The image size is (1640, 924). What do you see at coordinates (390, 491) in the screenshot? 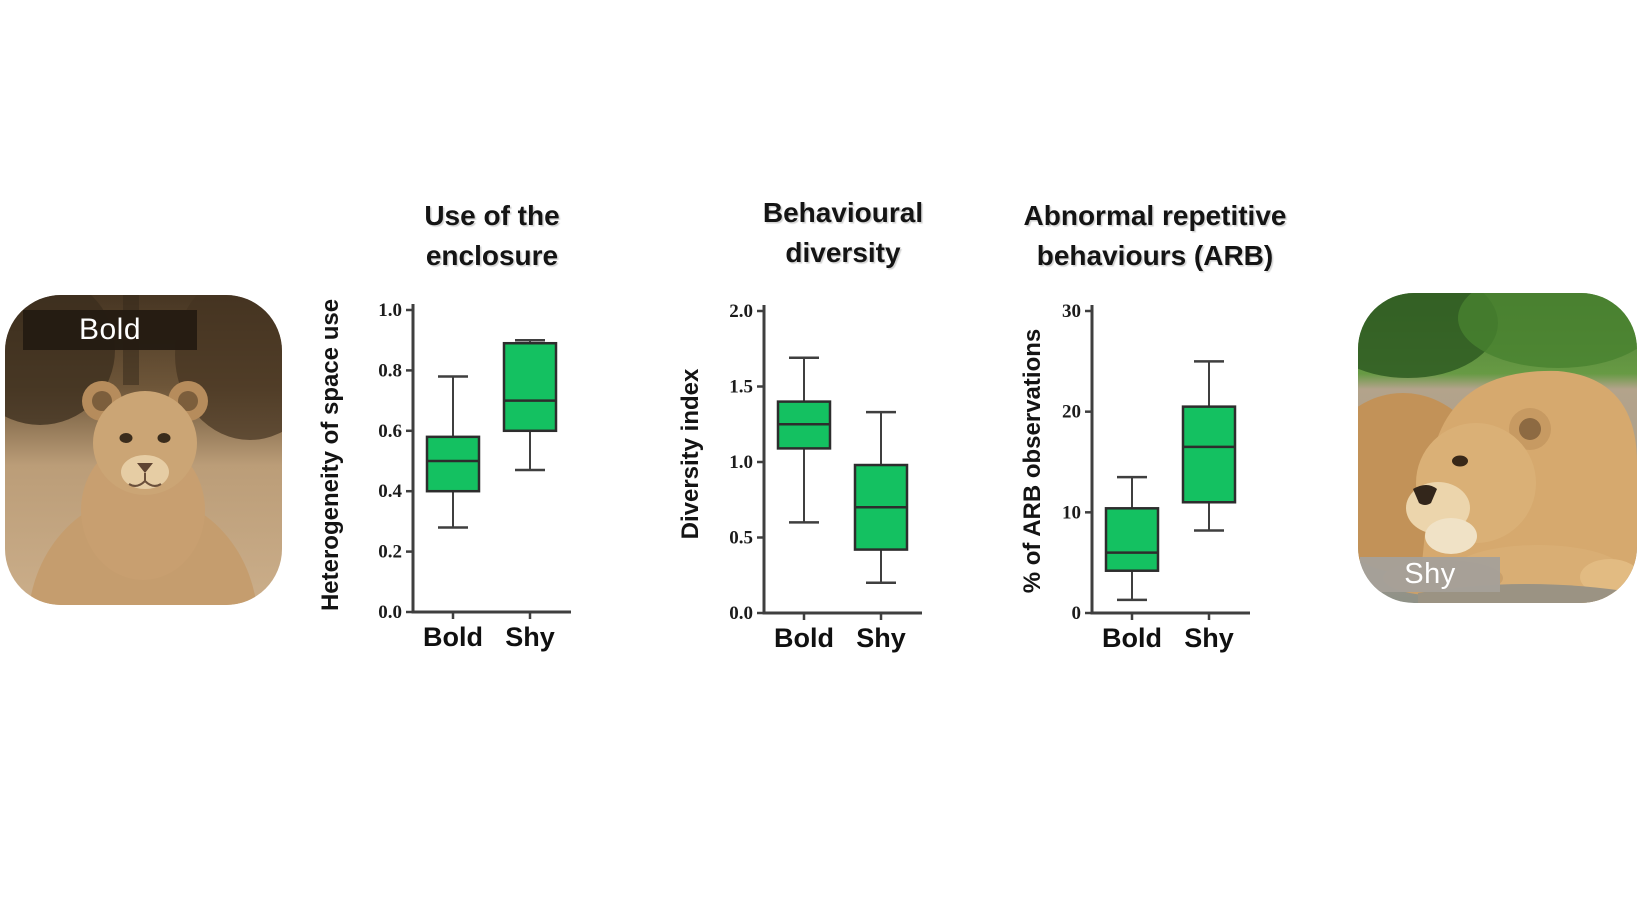
I see `y-tick-label: 0.4` at bounding box center [390, 491].